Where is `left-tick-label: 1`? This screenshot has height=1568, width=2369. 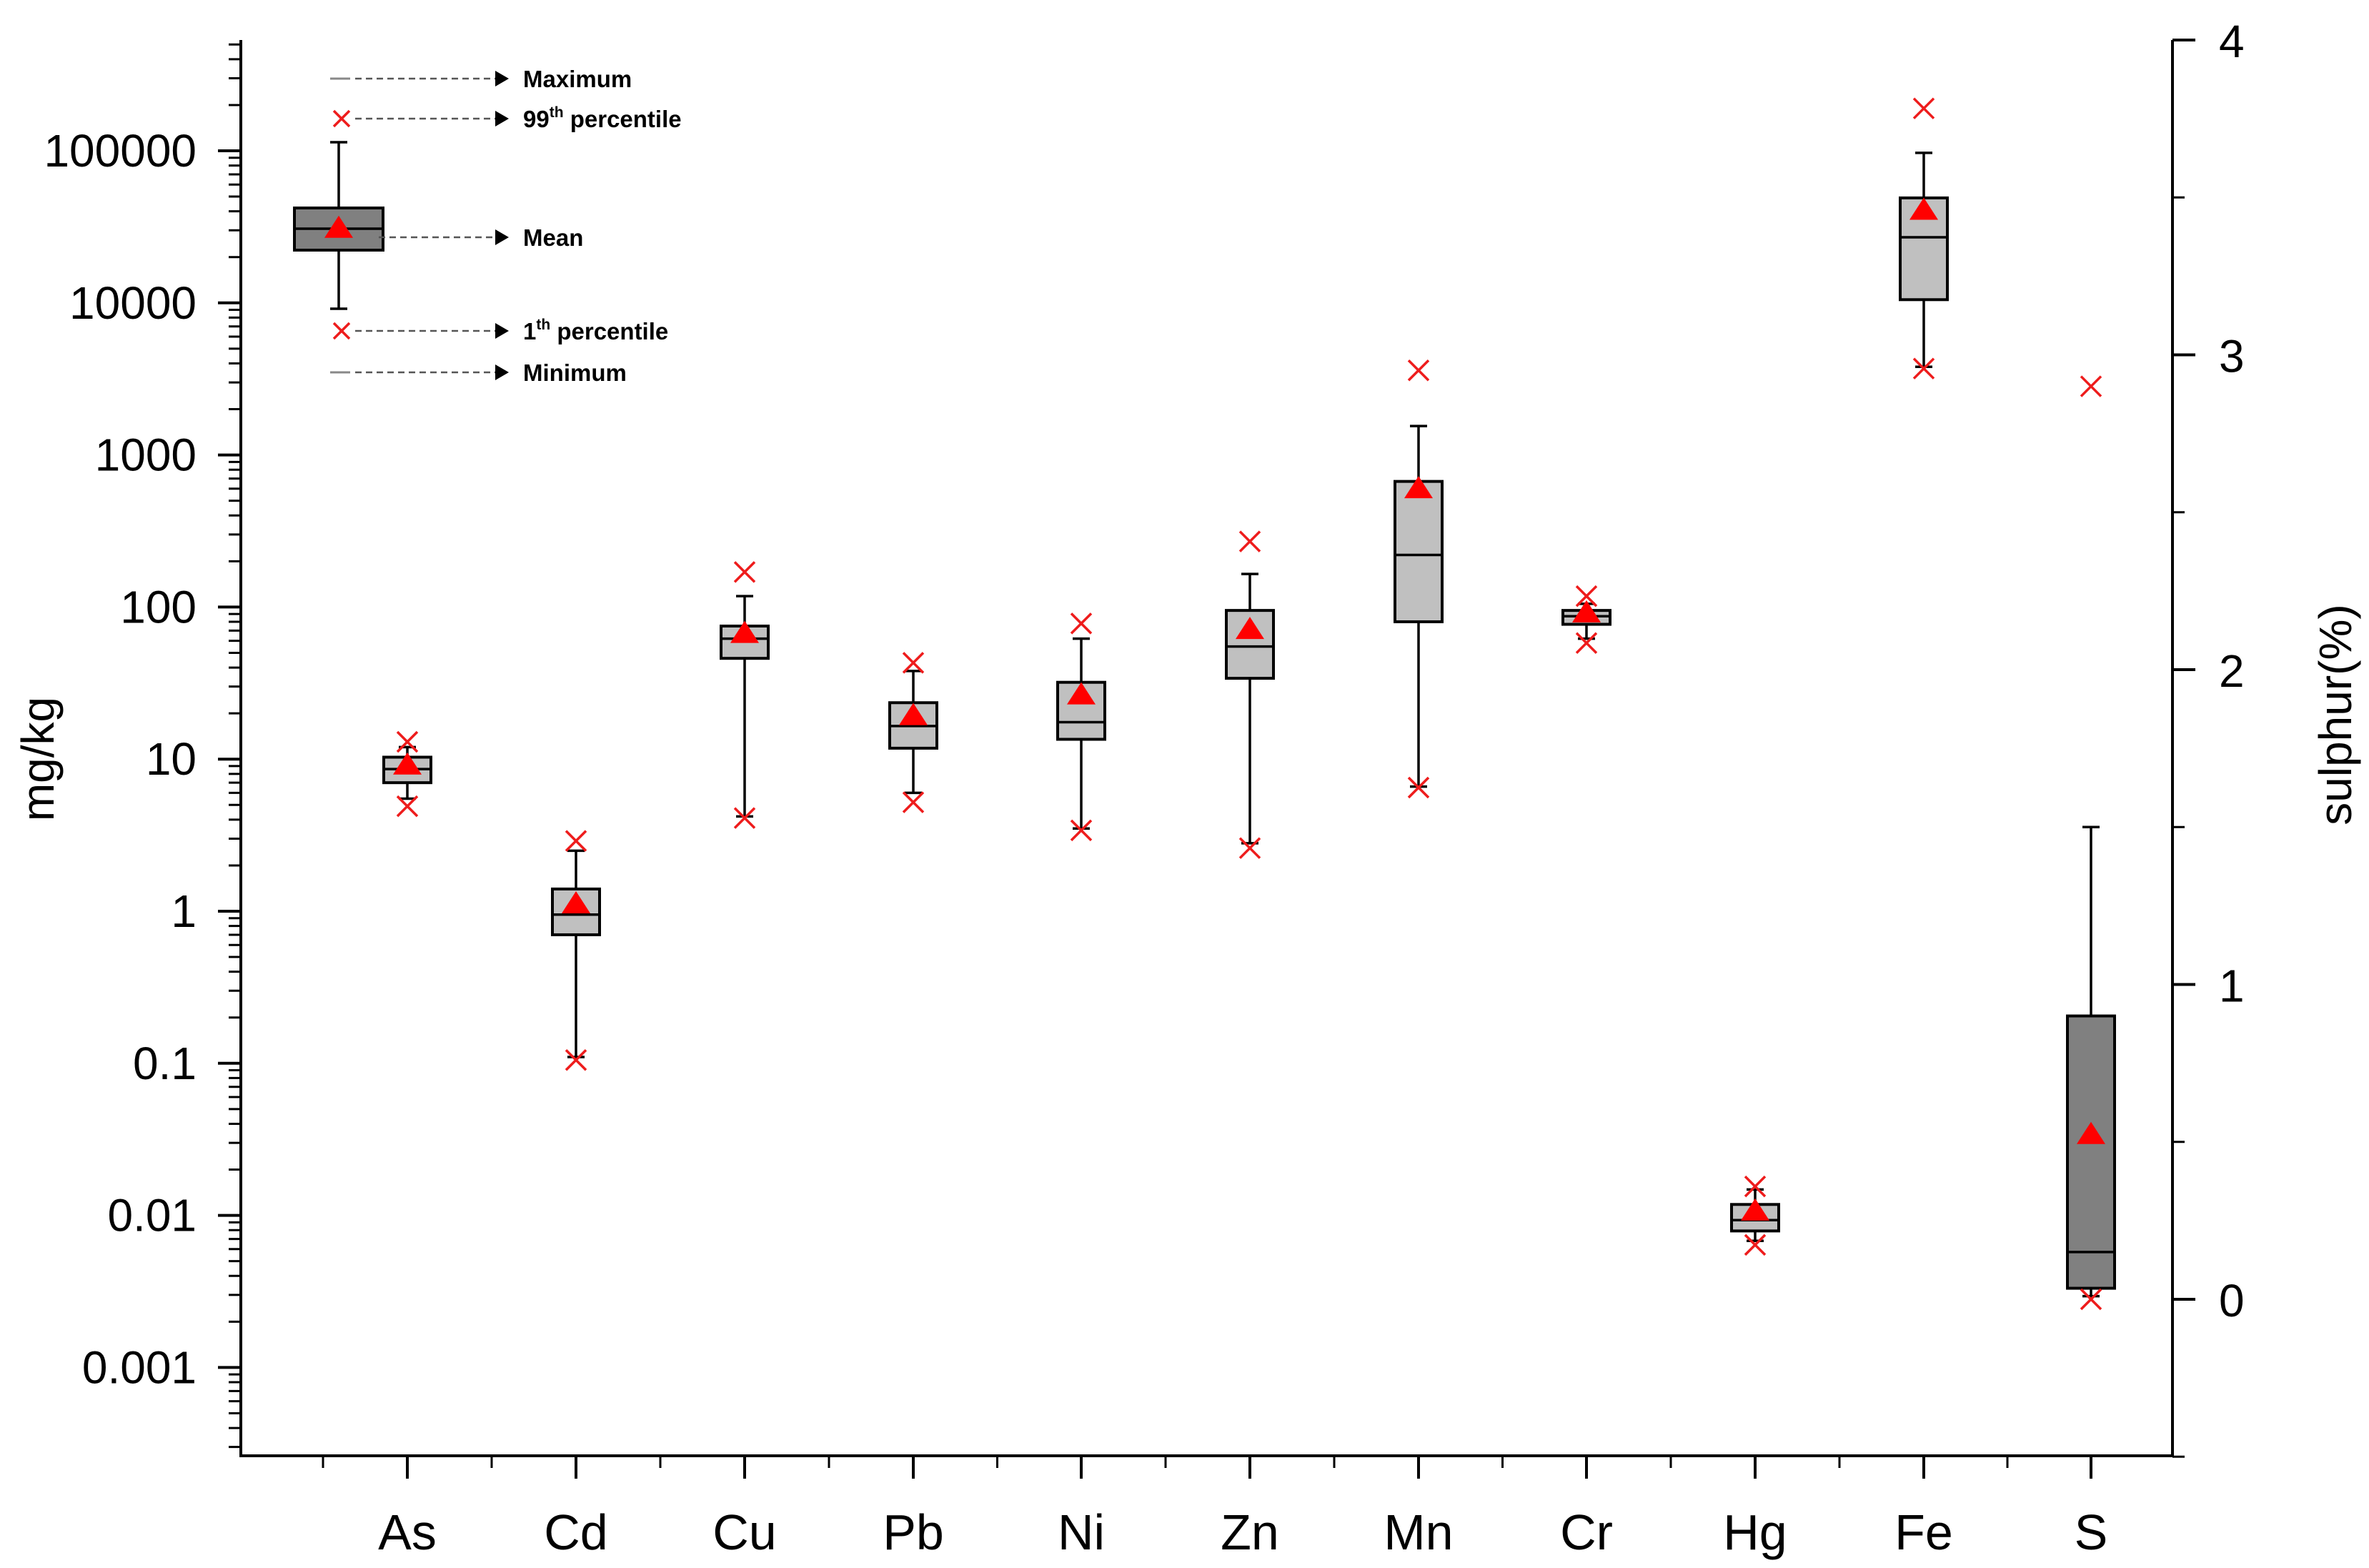
left-tick-label: 1 is located at coordinates (184, 911).